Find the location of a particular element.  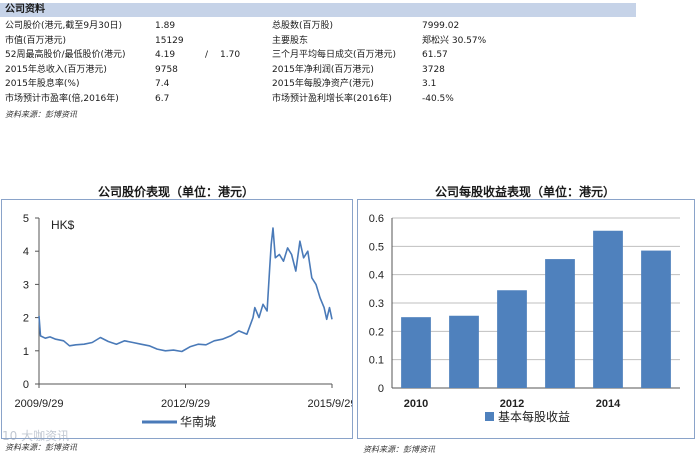

info-label: 2015年股息率(%) is located at coordinates (42, 84).